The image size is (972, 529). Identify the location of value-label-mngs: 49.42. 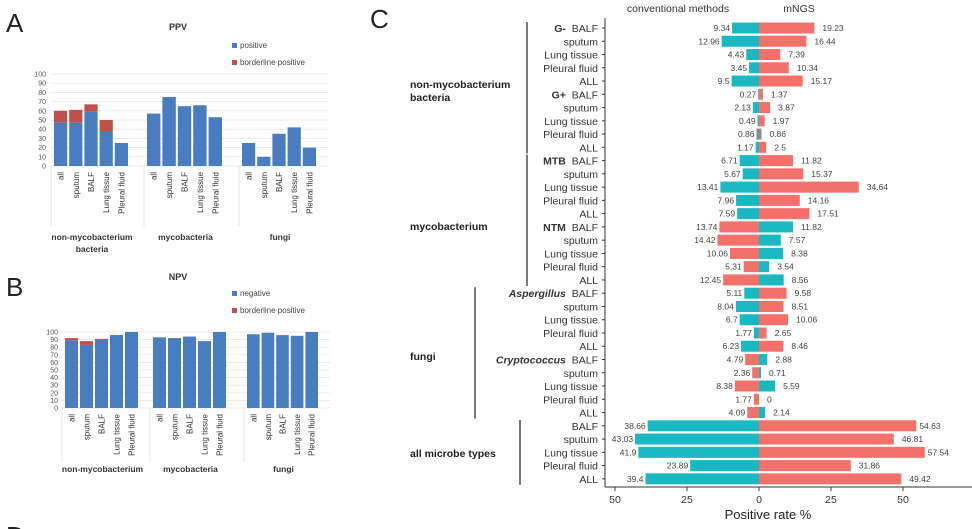
(920, 479).